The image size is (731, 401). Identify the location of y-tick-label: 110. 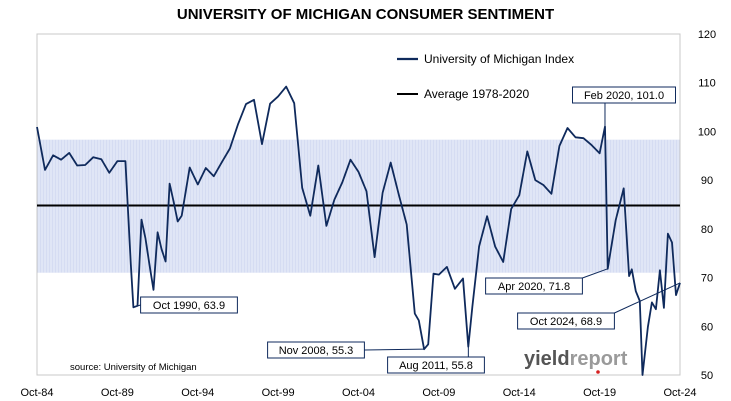
(707, 84).